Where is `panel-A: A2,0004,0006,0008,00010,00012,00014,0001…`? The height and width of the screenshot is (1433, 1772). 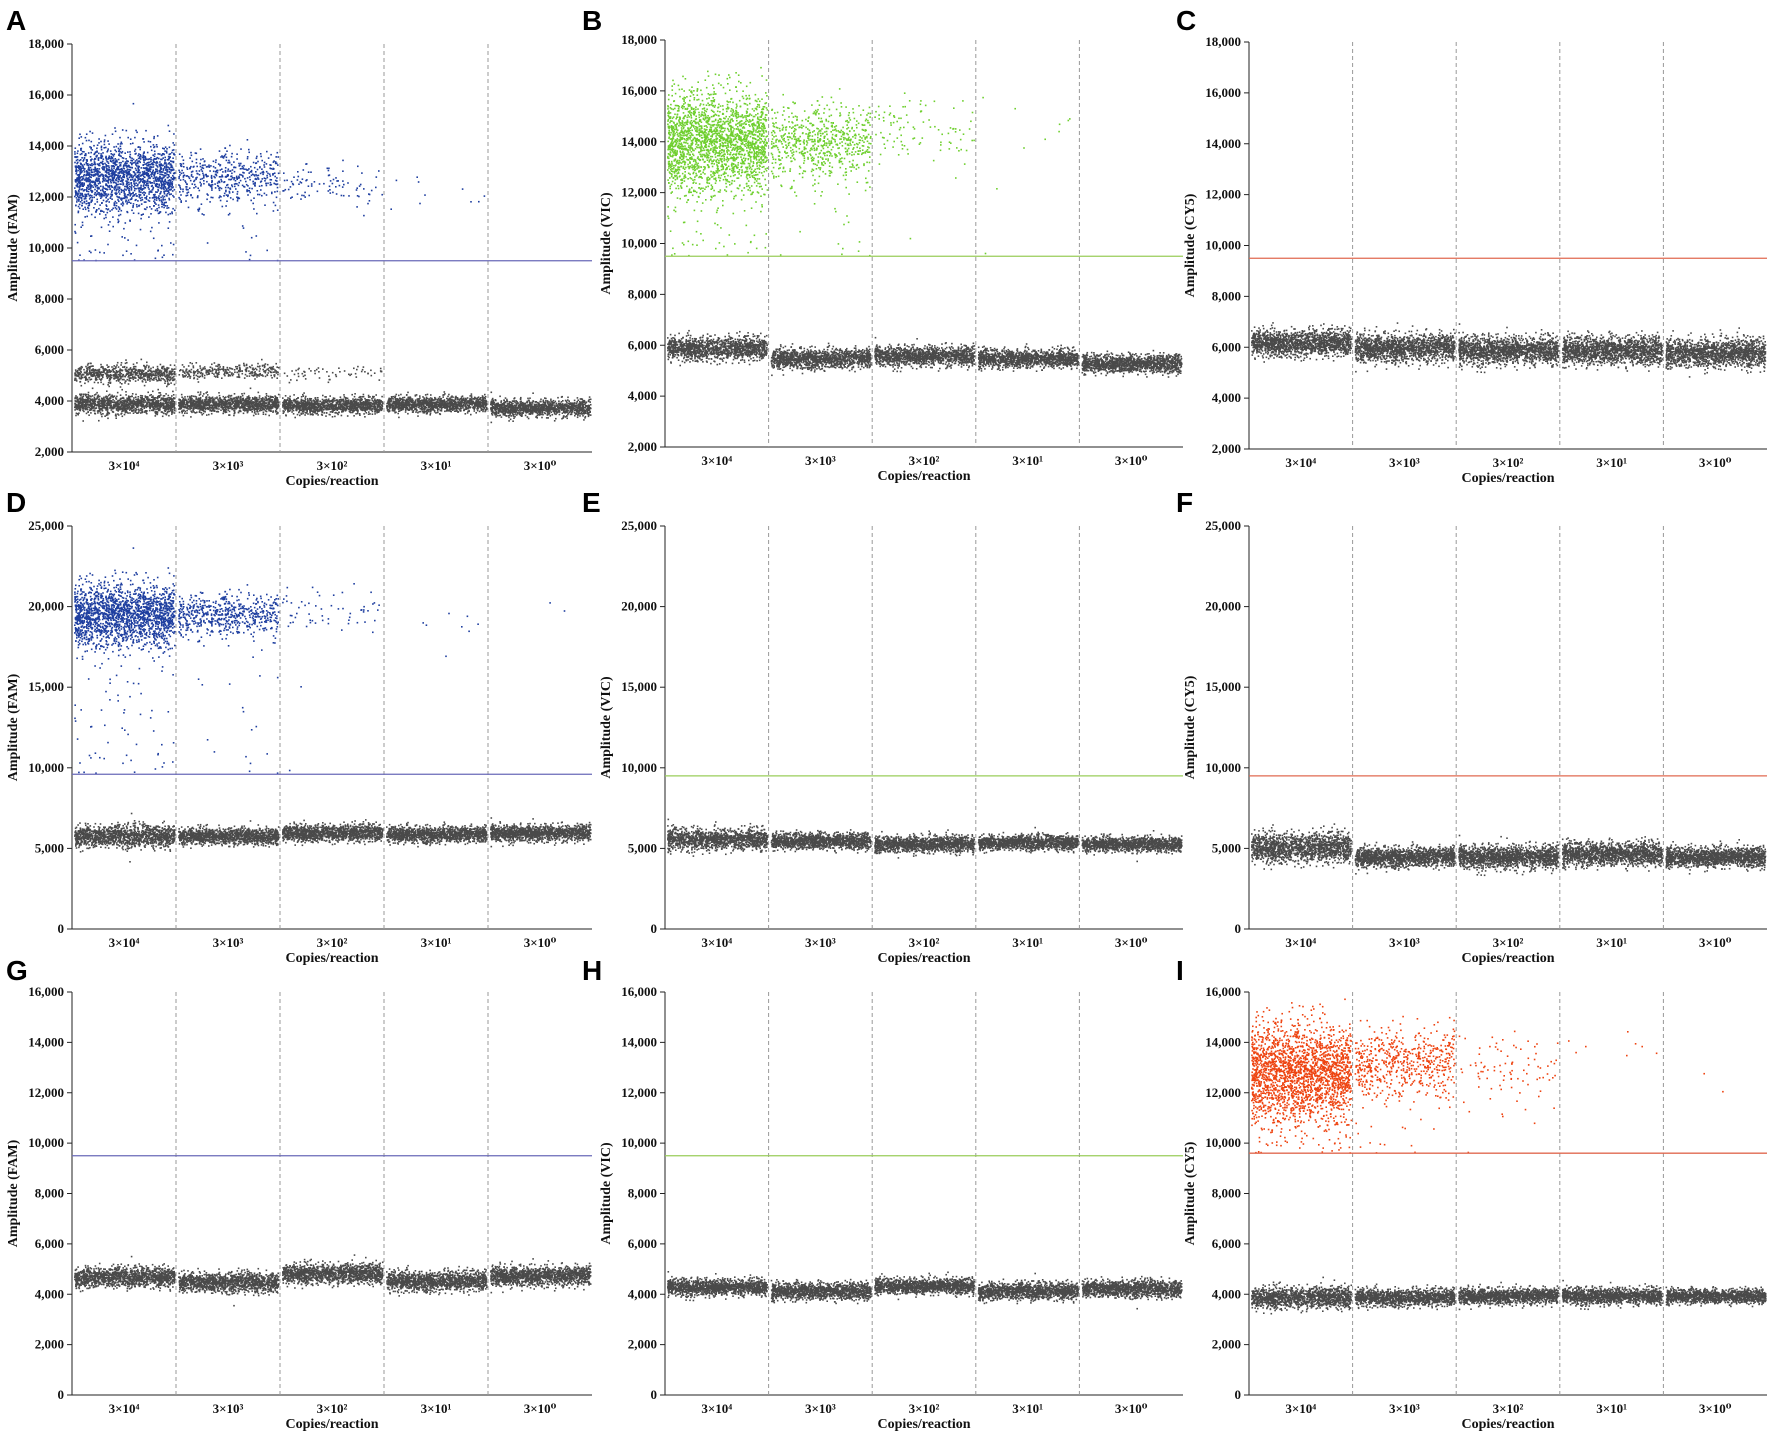 panel-A: A2,0004,0006,0008,00010,00012,00014,0001… is located at coordinates (299, 247).